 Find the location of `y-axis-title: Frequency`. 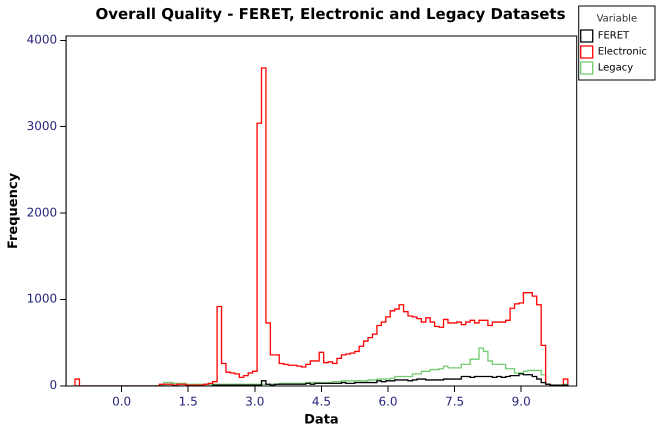

y-axis-title: Frequency is located at coordinates (14, 211).